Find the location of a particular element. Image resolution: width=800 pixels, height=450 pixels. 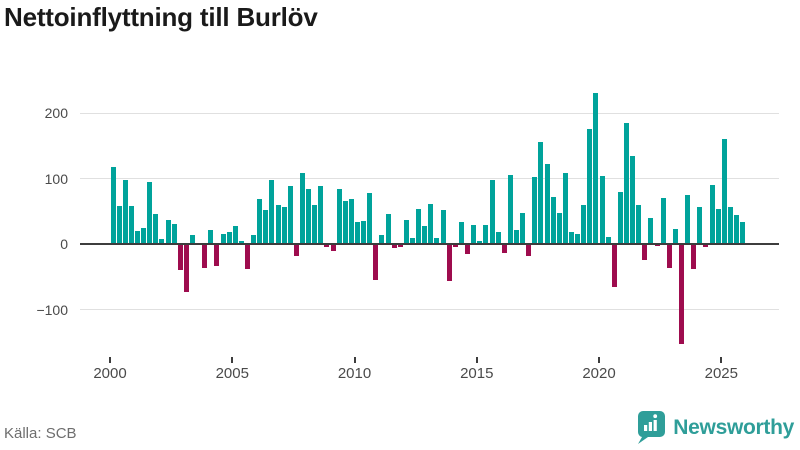

newsworthy-badge-icon is located at coordinates (652, 427).